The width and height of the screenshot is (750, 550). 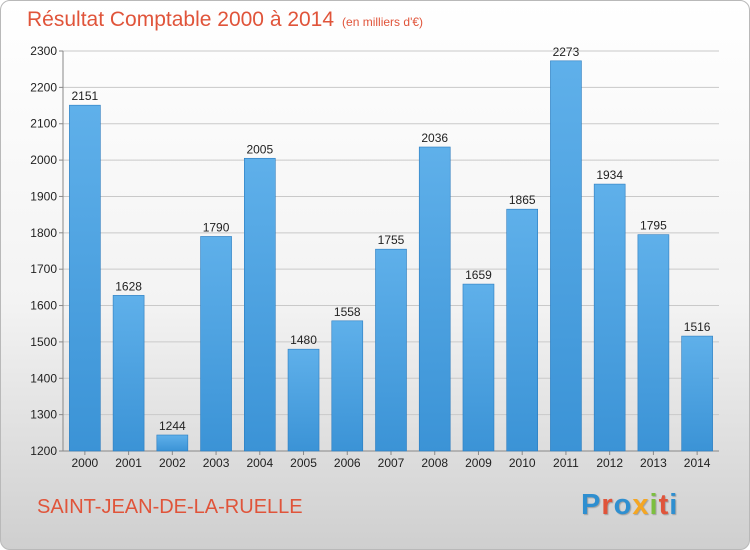 I want to click on data-label: 1795, so click(x=653, y=226).